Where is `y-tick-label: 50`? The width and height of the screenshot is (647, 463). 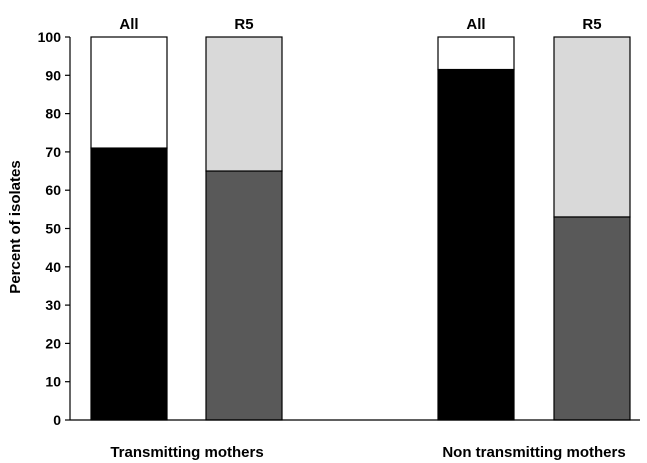 y-tick-label: 50 is located at coordinates (53, 229).